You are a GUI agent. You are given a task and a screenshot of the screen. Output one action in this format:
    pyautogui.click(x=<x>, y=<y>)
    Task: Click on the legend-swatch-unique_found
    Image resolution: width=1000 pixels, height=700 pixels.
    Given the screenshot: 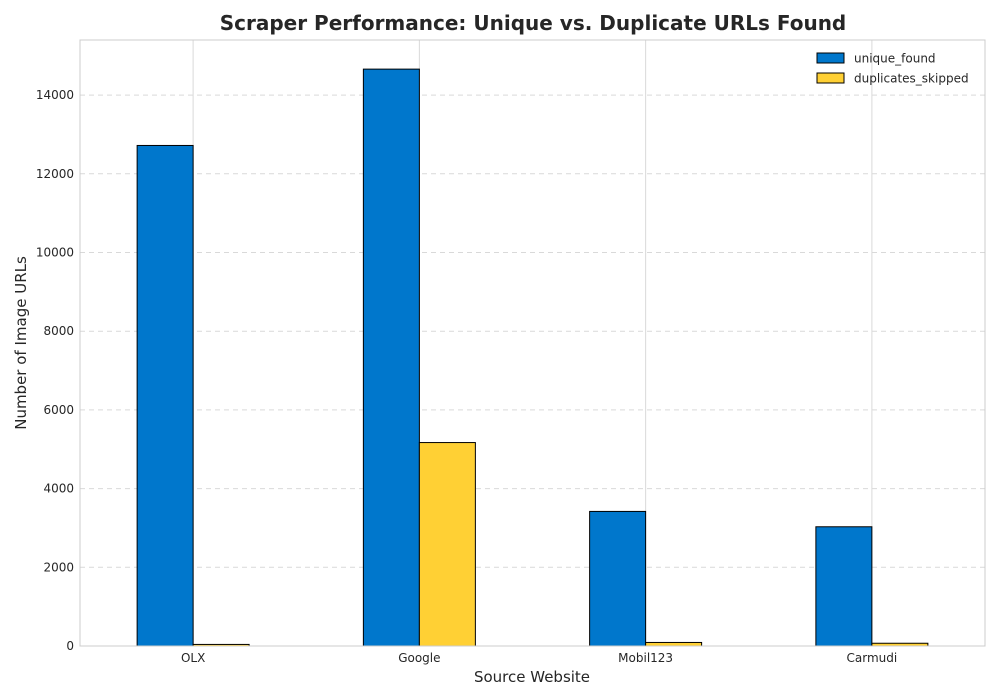 What is the action you would take?
    pyautogui.click(x=830, y=58)
    